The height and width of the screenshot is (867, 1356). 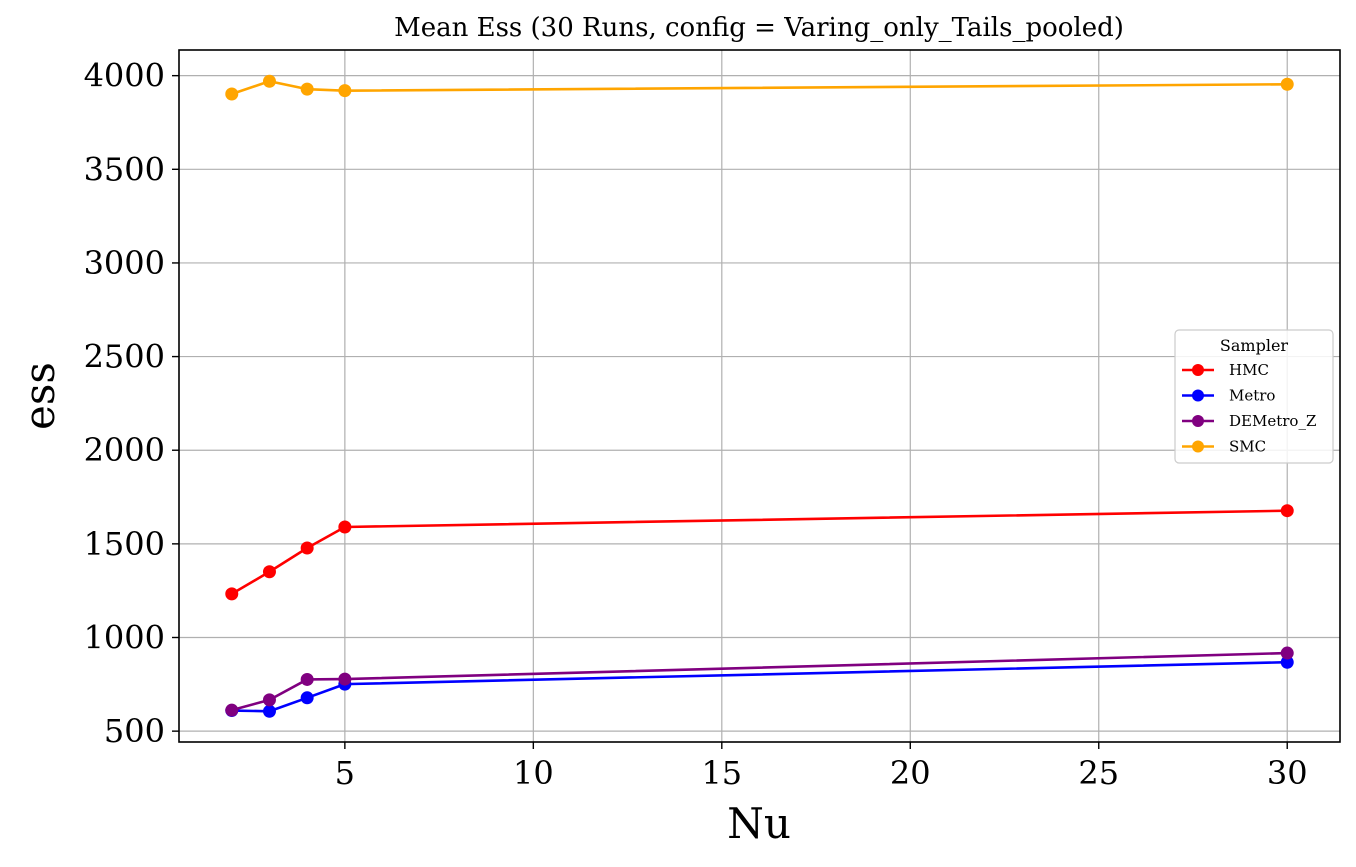 What do you see at coordinates (124, 544) in the screenshot?
I see `y-tick-label: 1500` at bounding box center [124, 544].